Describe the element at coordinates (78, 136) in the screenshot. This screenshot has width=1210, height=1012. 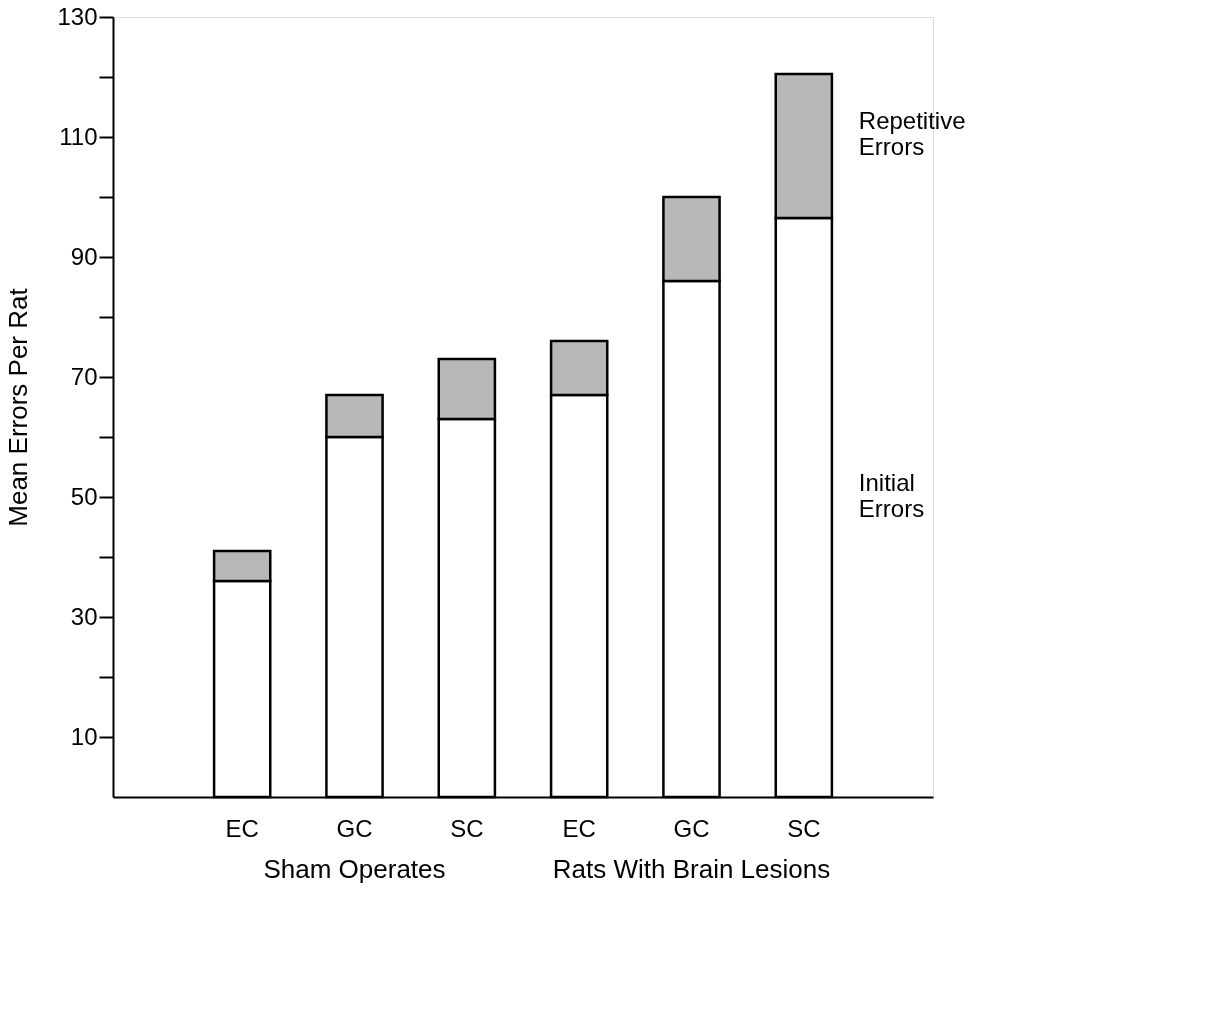
I see `y-tick-label: 110` at that location.